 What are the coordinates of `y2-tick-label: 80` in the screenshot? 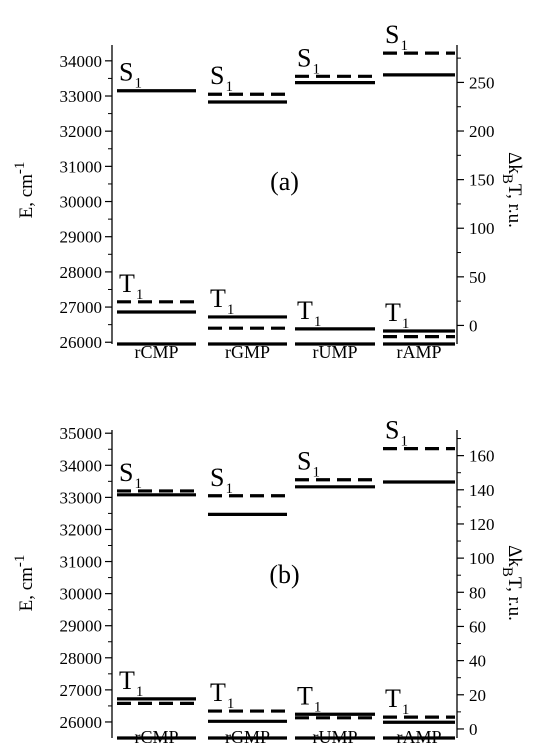 It's located at (477, 592).